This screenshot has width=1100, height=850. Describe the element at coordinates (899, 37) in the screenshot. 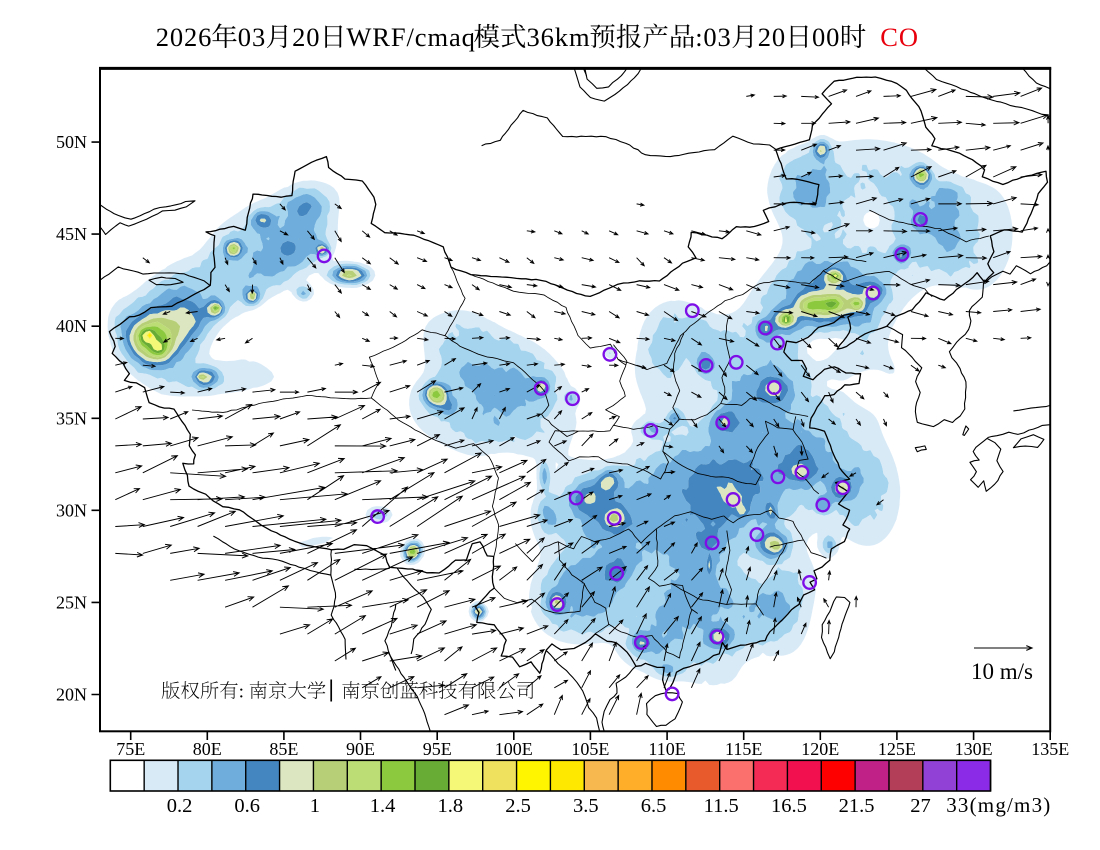

I see `svg-text: CO` at that location.